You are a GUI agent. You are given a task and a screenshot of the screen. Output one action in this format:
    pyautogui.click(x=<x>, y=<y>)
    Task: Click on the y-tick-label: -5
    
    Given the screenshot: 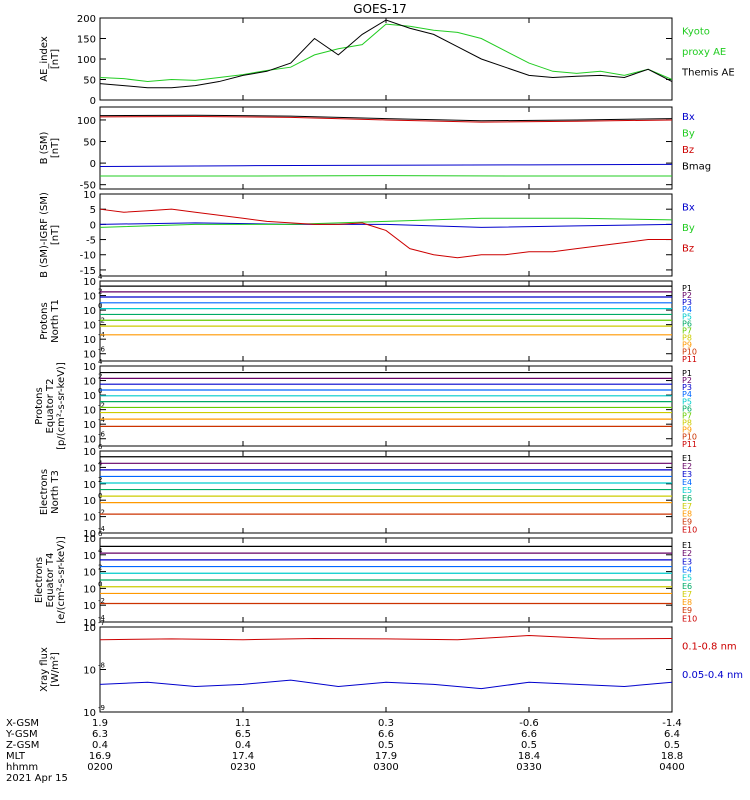 What is the action you would take?
    pyautogui.click(x=91, y=241)
    